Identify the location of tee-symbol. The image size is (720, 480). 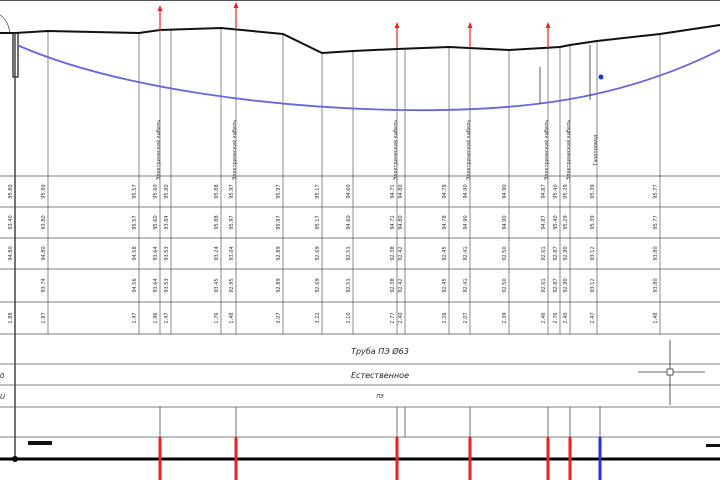
(40, 443).